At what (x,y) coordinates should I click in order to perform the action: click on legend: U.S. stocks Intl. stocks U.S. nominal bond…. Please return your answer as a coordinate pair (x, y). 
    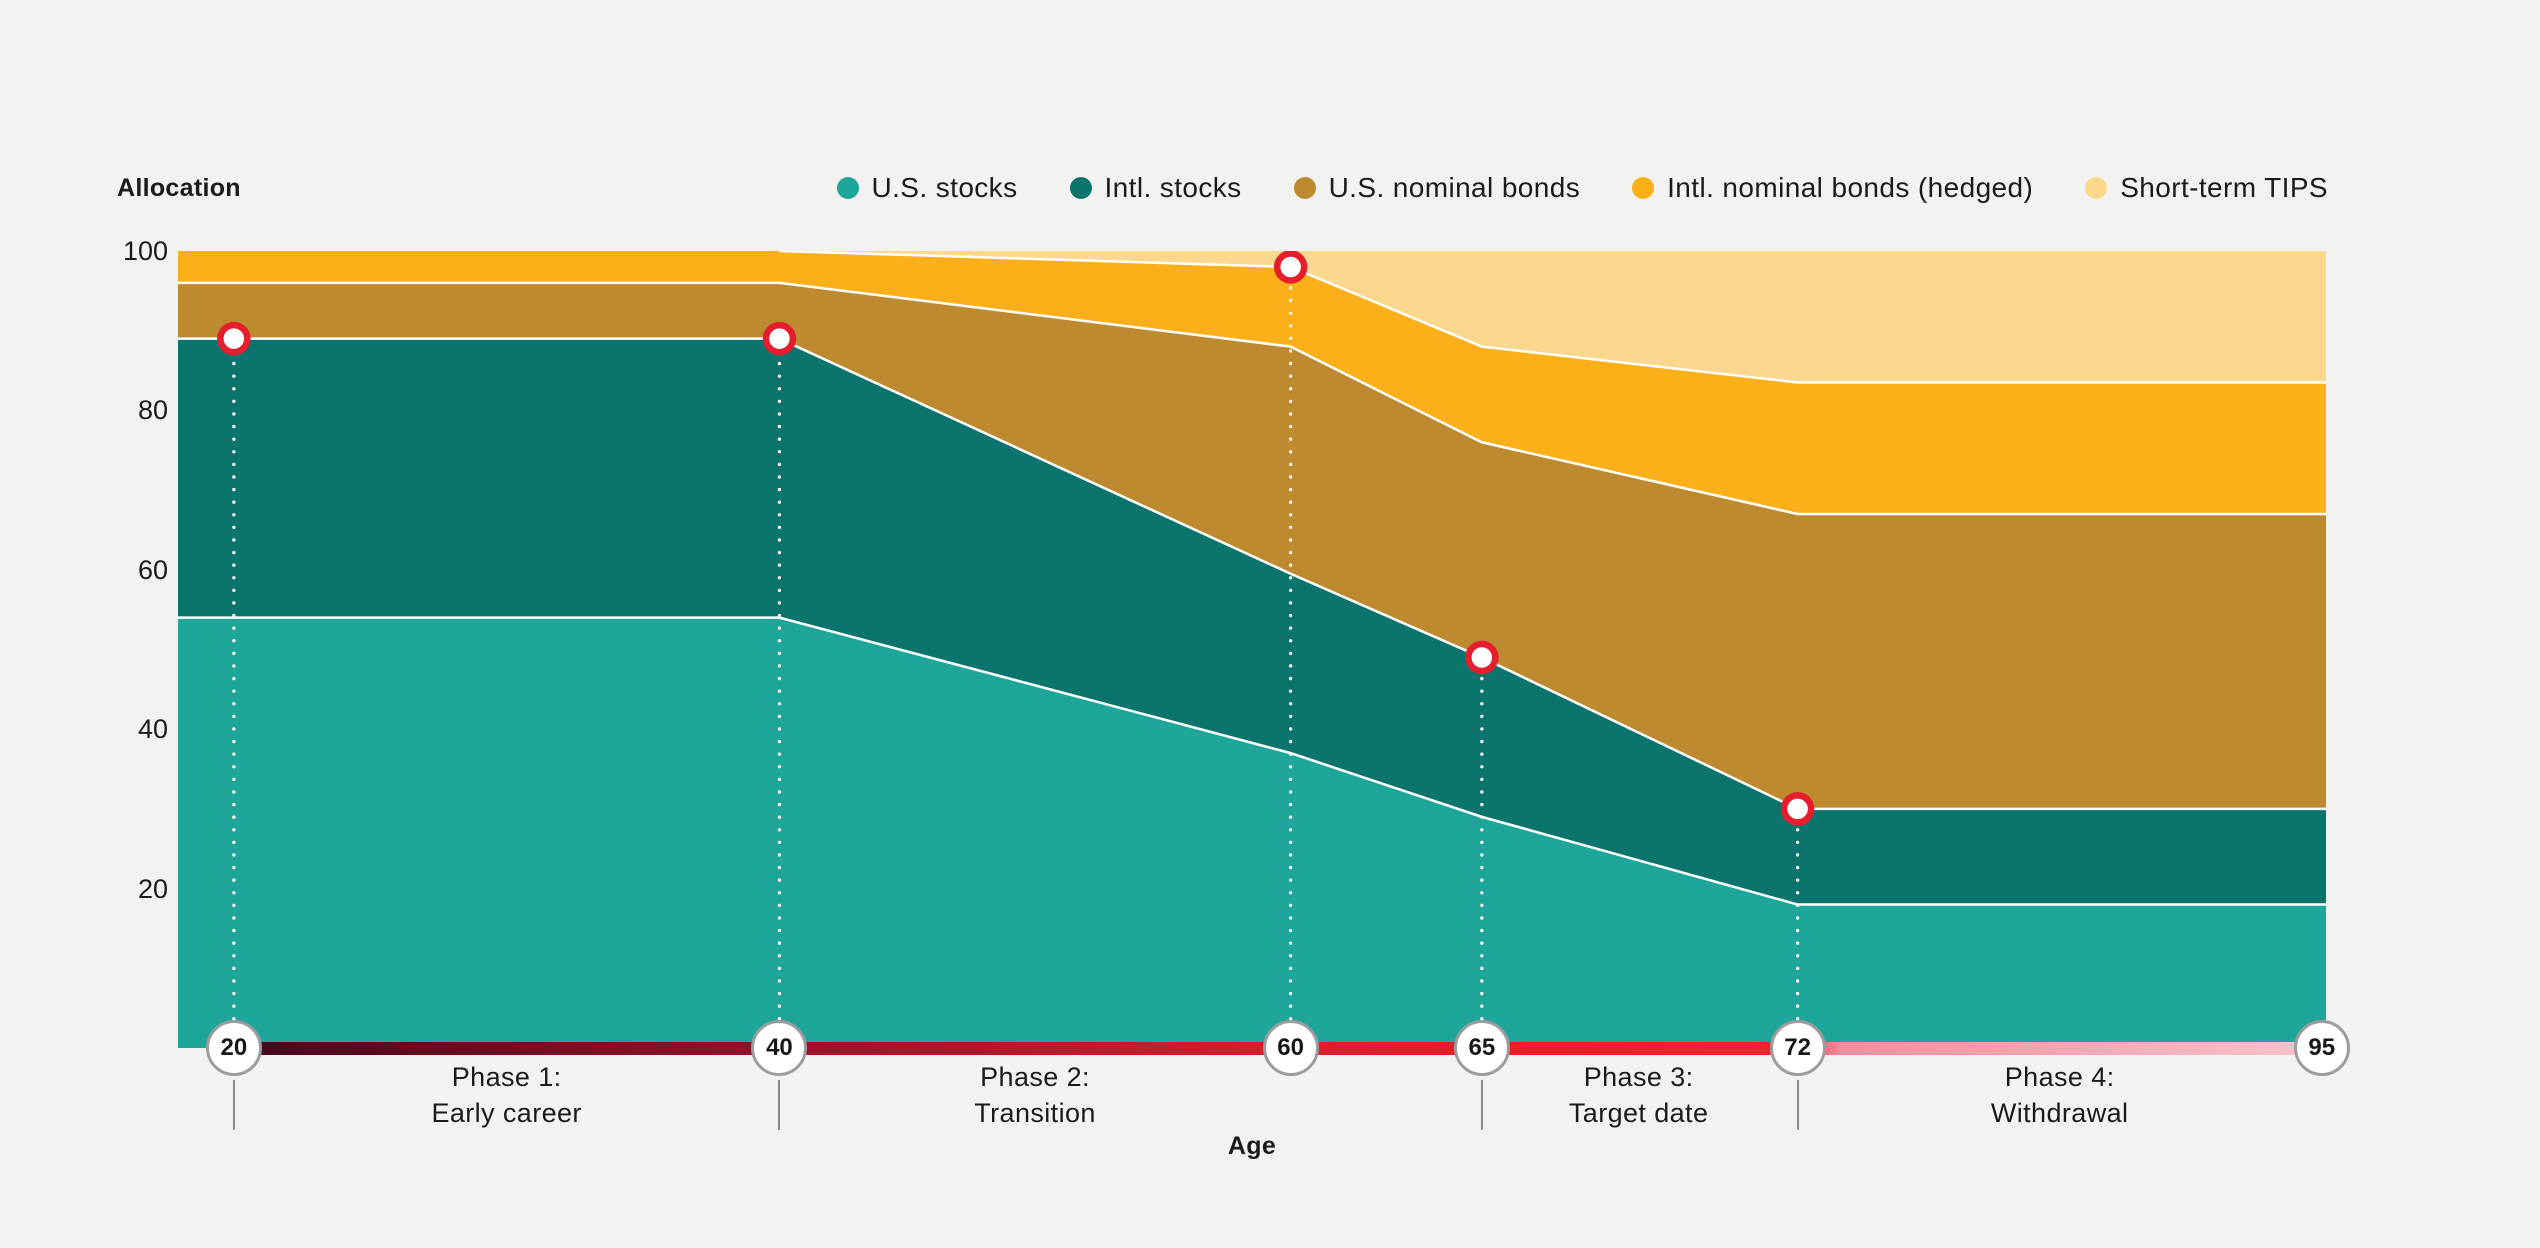
    Looking at the image, I should click on (1582, 188).